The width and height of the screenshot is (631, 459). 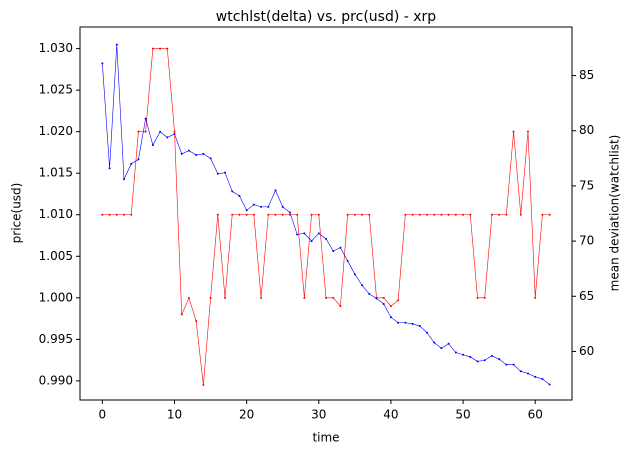 I want to click on x-tick-label: 20, so click(x=246, y=415).